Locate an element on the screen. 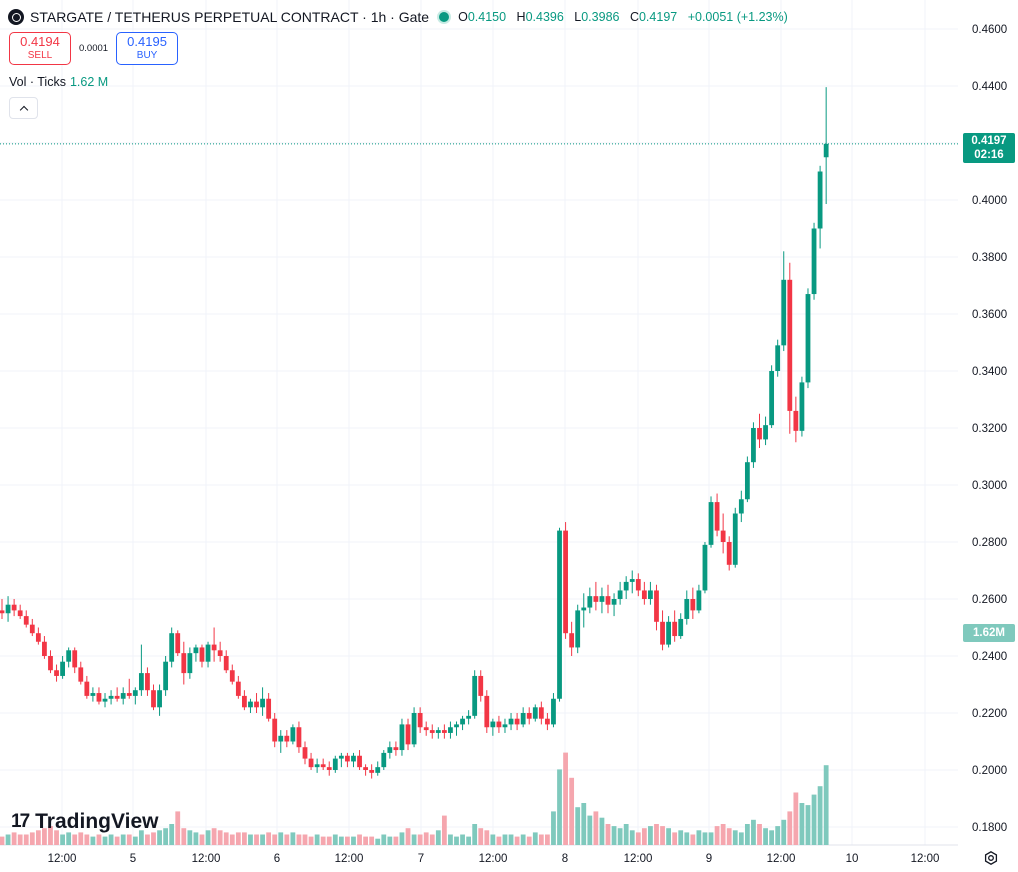 This screenshot has height=872, width=1018. collapse-legend-button is located at coordinates (23, 108).